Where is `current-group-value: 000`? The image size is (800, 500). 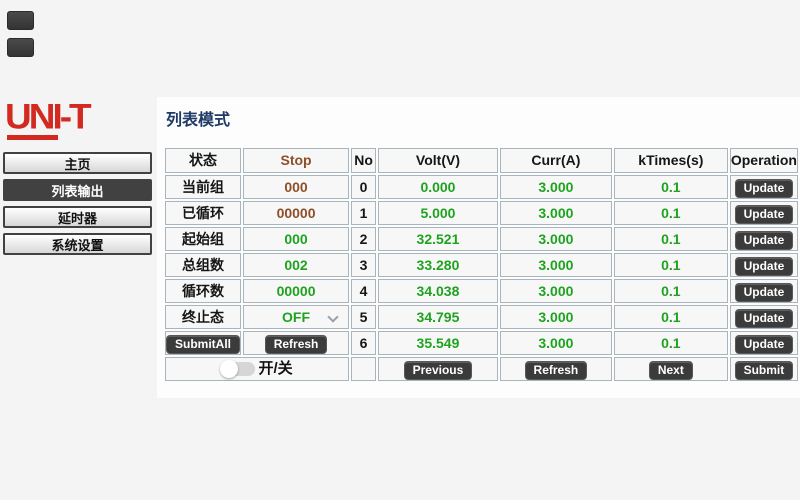
current-group-value: 000 is located at coordinates (296, 187).